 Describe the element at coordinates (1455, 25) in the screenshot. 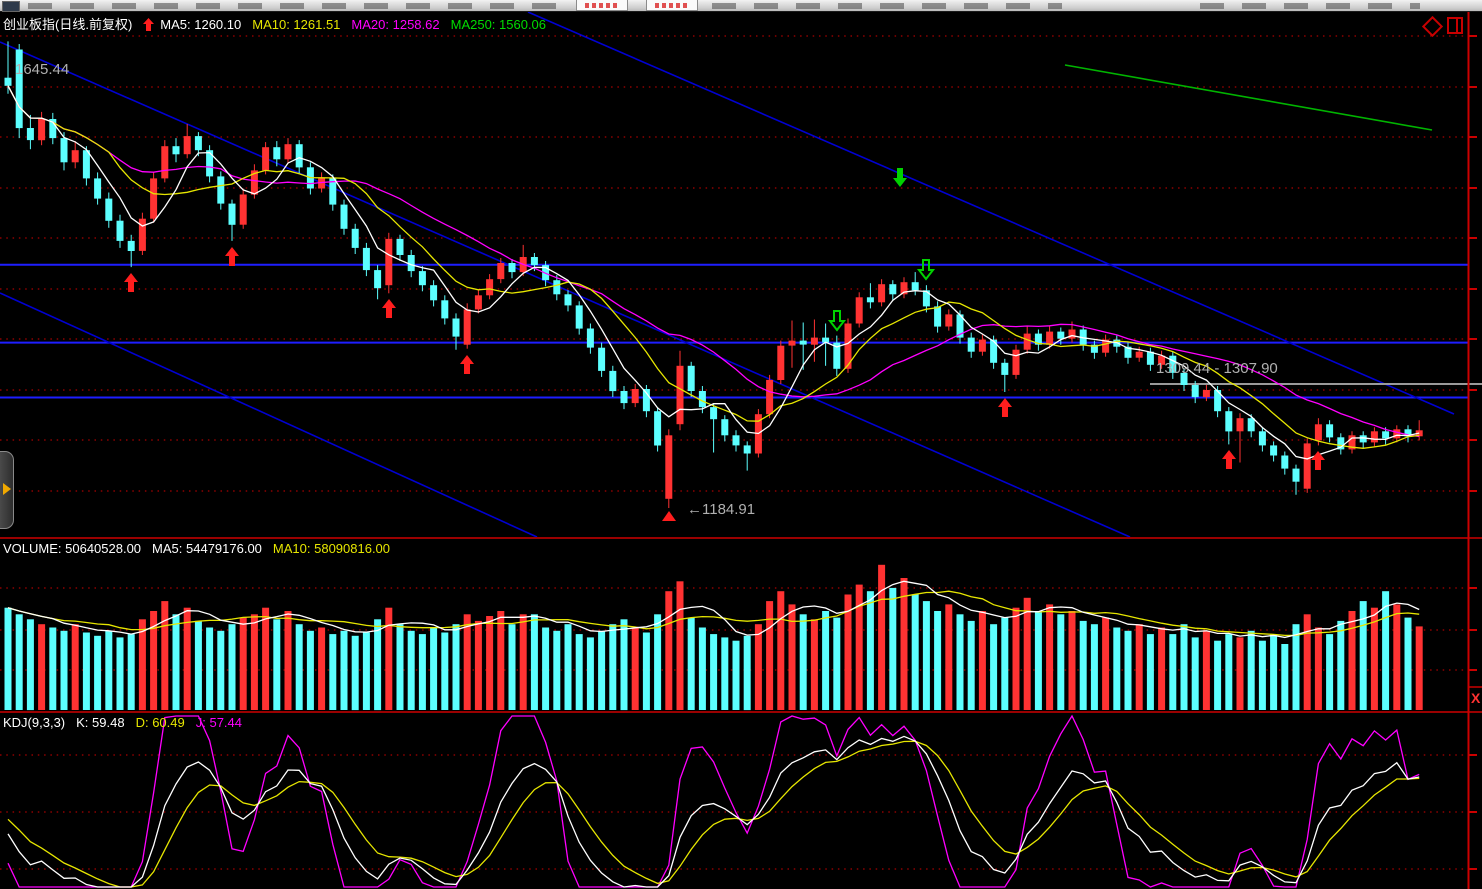

I see `window-split-icon` at that location.